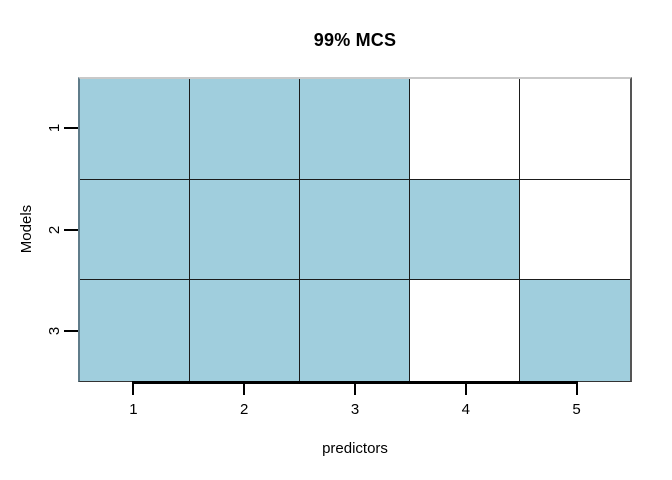  What do you see at coordinates (54, 331) in the screenshot?
I see `y-tick-label-3: 3` at bounding box center [54, 331].